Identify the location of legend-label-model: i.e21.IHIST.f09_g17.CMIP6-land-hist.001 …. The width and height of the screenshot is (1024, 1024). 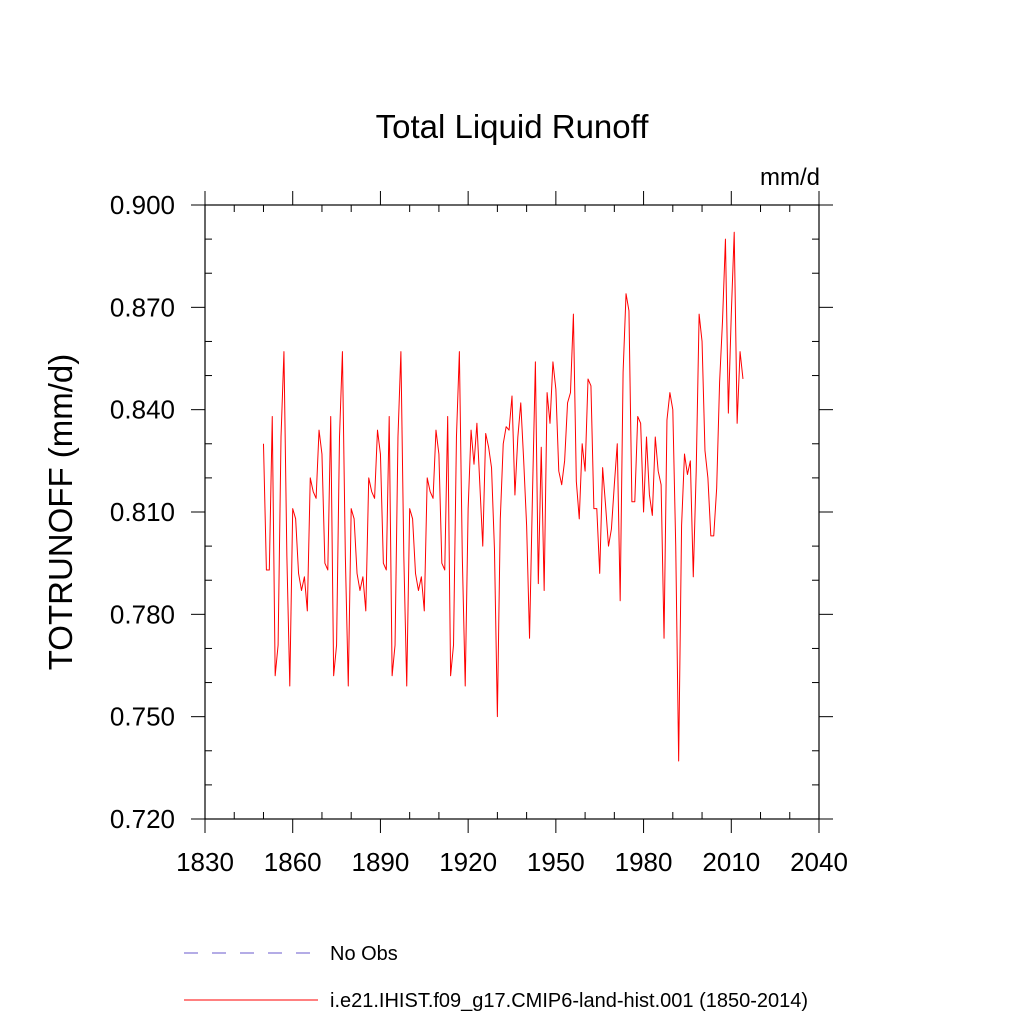
(569, 1001).